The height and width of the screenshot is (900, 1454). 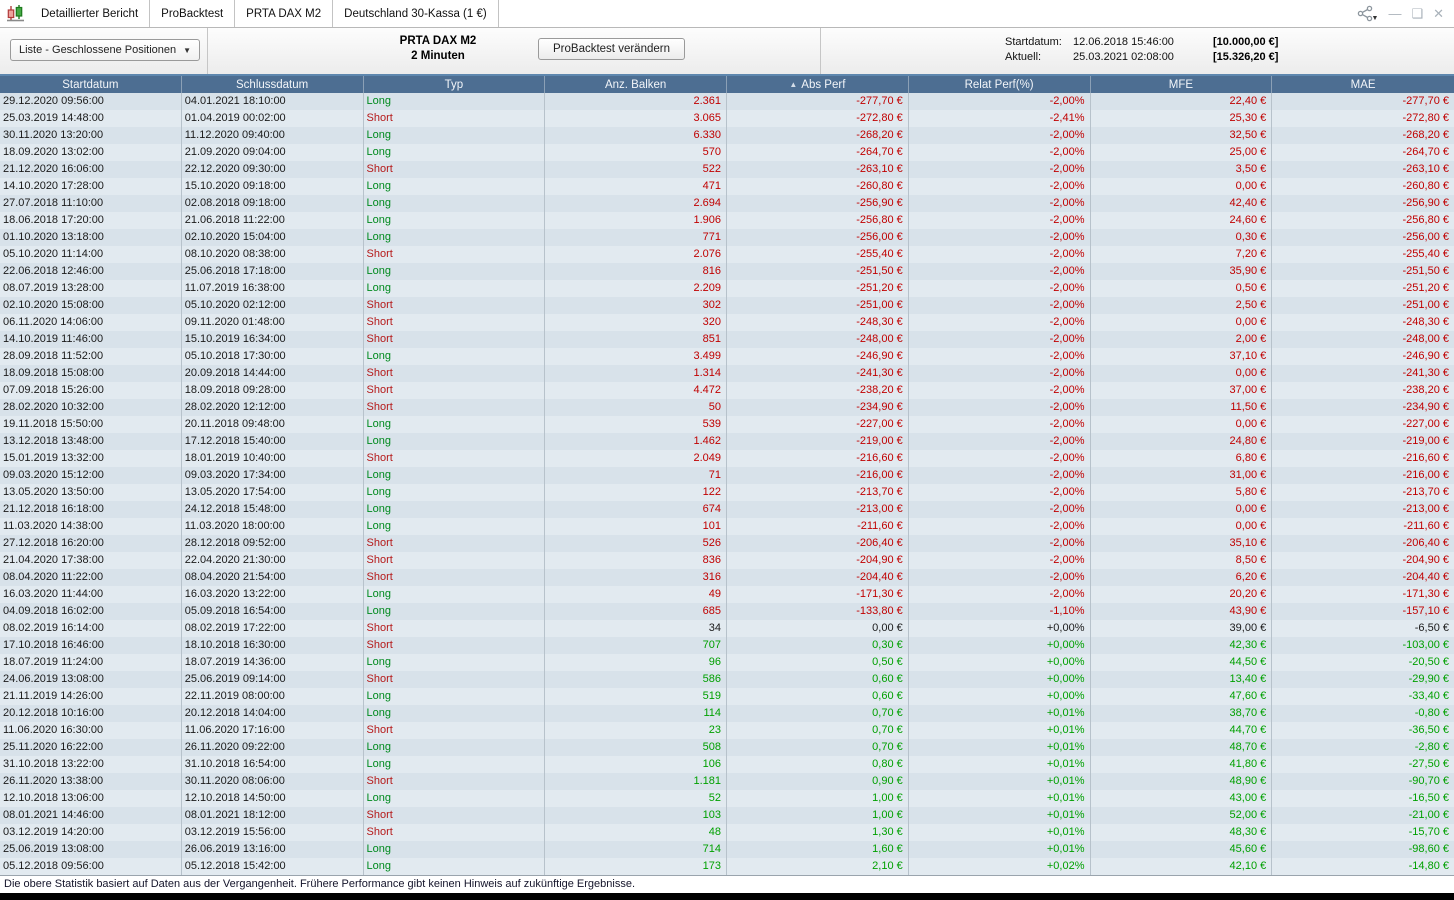 What do you see at coordinates (273, 84) in the screenshot?
I see `column-header-schlussdatum: Schlussdatum` at bounding box center [273, 84].